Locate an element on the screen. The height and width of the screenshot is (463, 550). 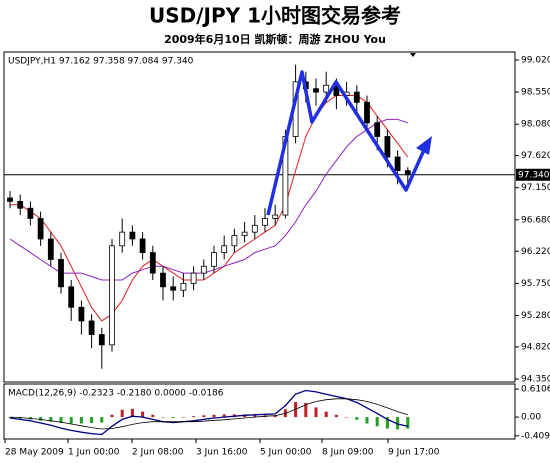
current-price-label: 97.340 is located at coordinates (534, 175).